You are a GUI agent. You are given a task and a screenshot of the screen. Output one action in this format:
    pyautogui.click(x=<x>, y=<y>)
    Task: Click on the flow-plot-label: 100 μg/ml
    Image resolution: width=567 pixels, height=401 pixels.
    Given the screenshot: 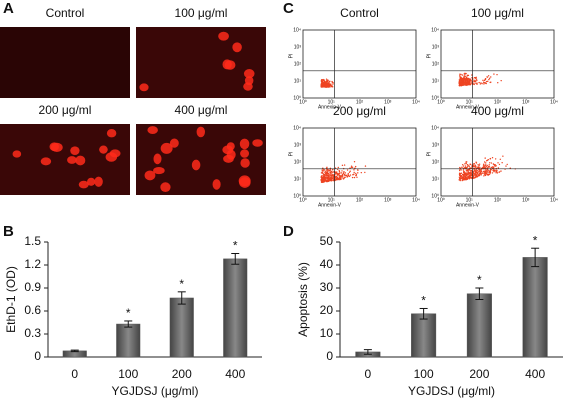 What is the action you would take?
    pyautogui.click(x=497, y=13)
    